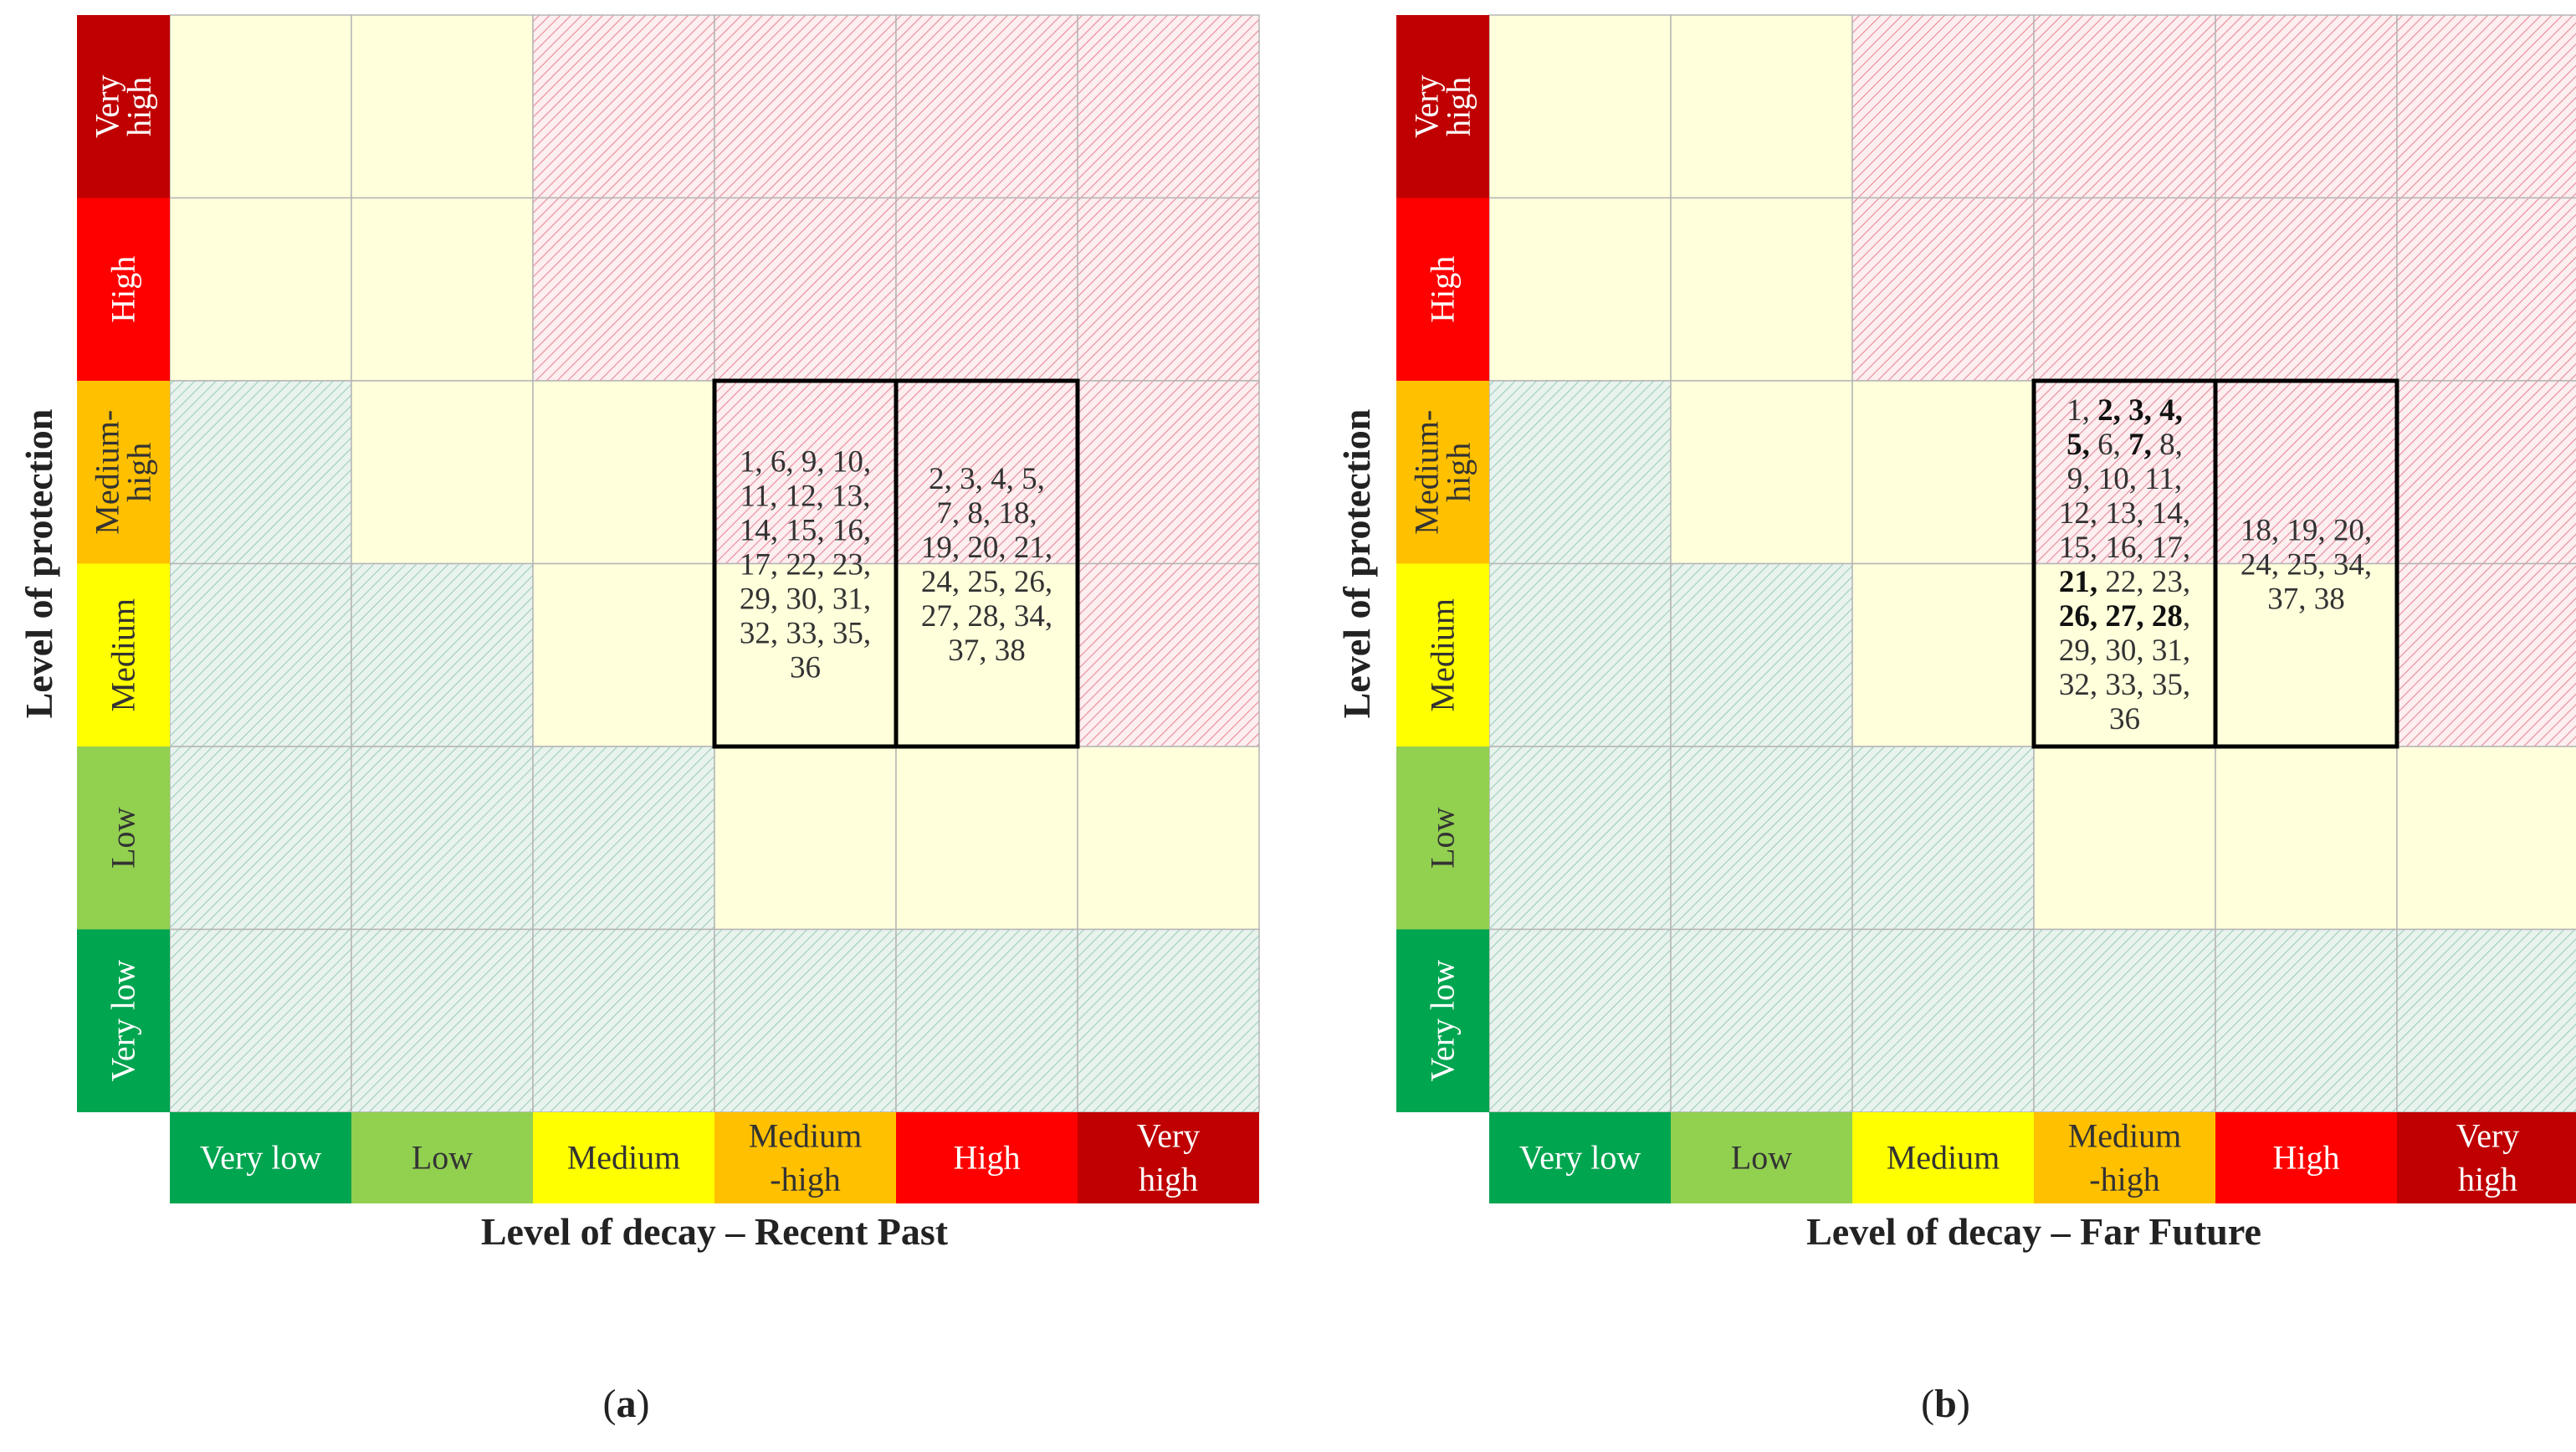  I want to click on group-0-line-7: 29, 30, 31,, so click(2125, 651).